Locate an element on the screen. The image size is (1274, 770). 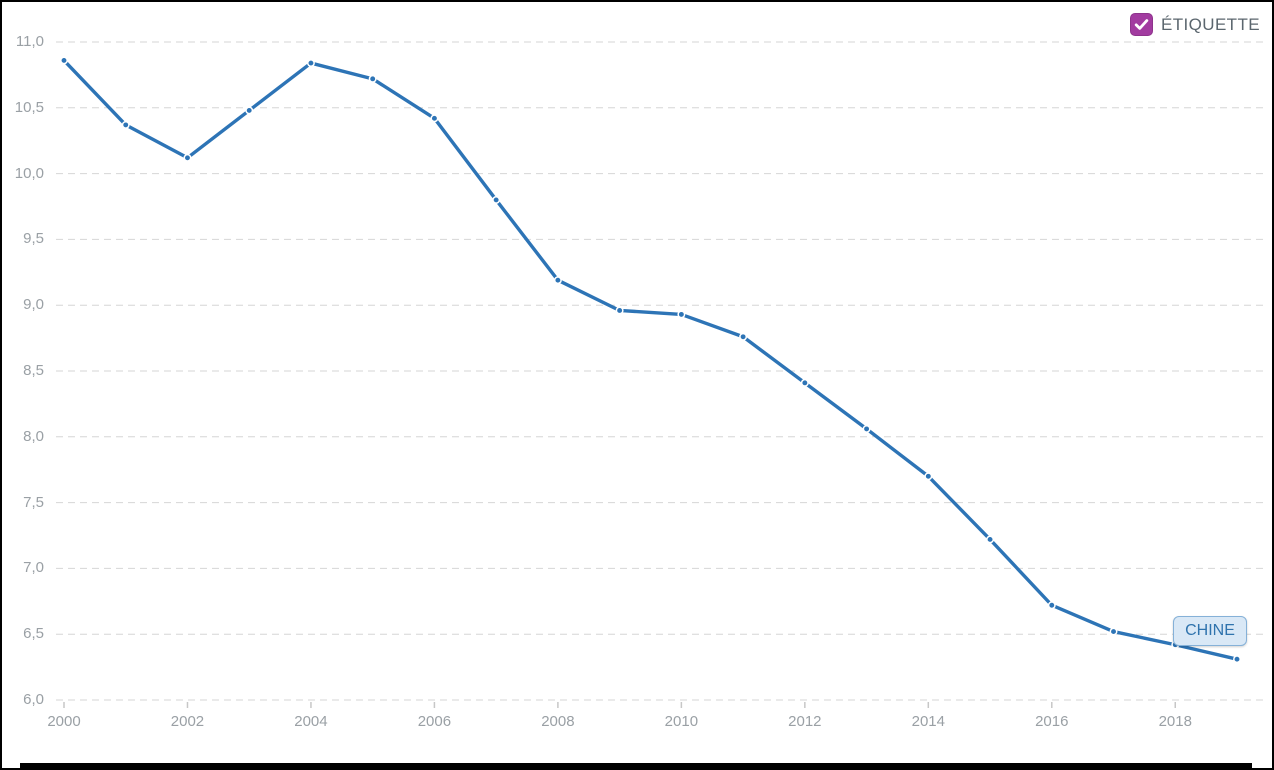
y-tick-label: 6,0 is located at coordinates (33, 699).